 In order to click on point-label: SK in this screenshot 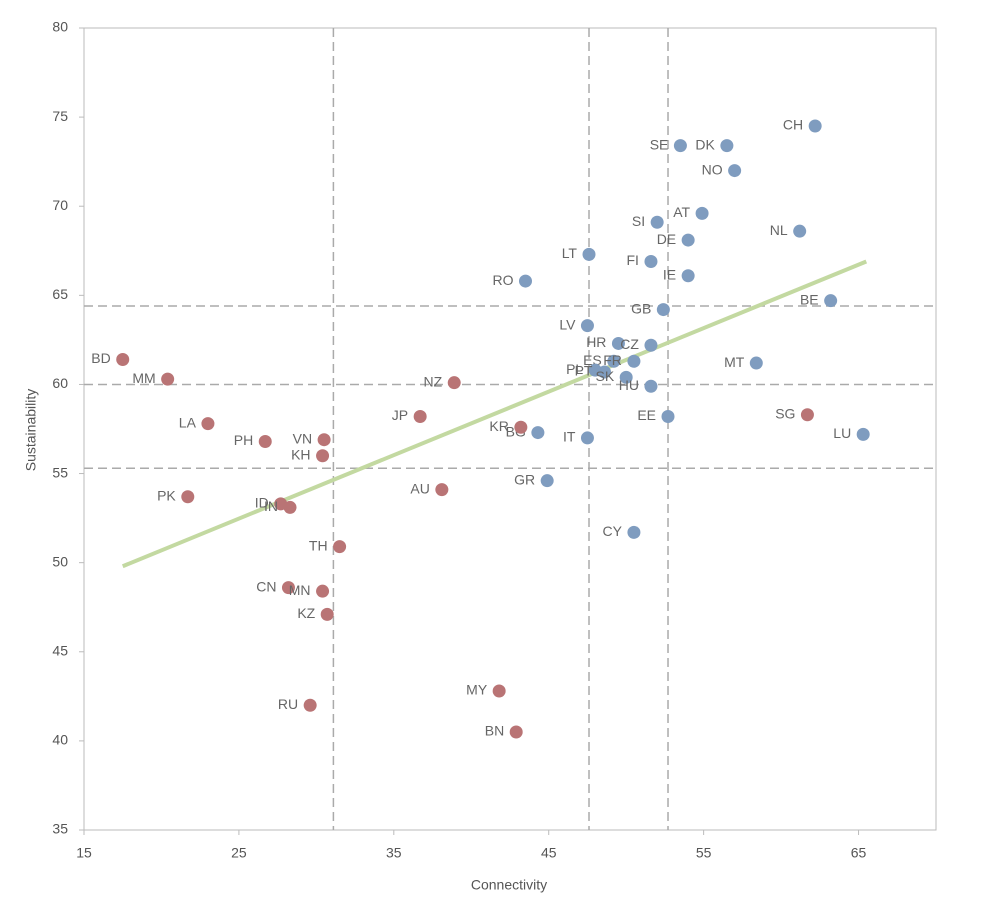, I will do `click(604, 376)`.